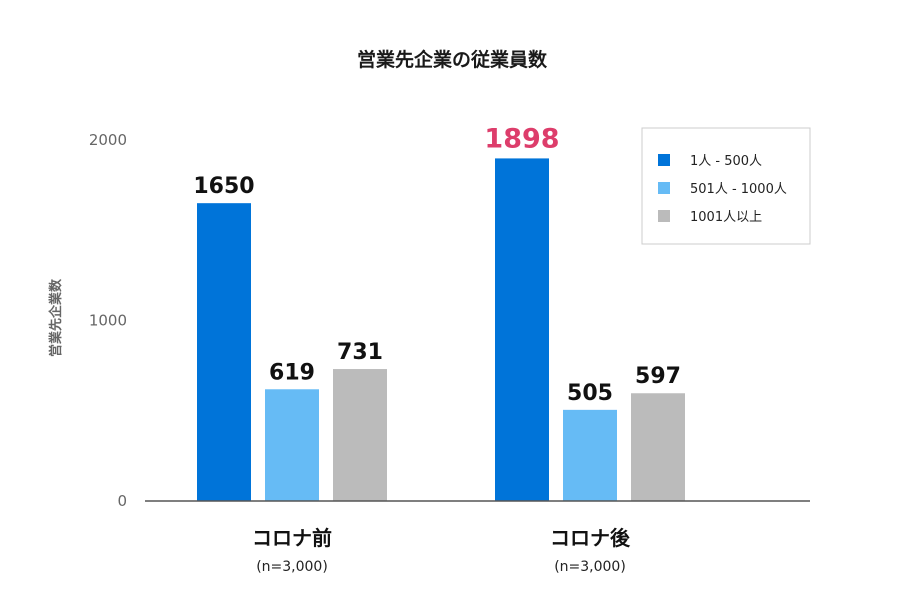  I want to click on y-tick-label: 2000, so click(108, 140).